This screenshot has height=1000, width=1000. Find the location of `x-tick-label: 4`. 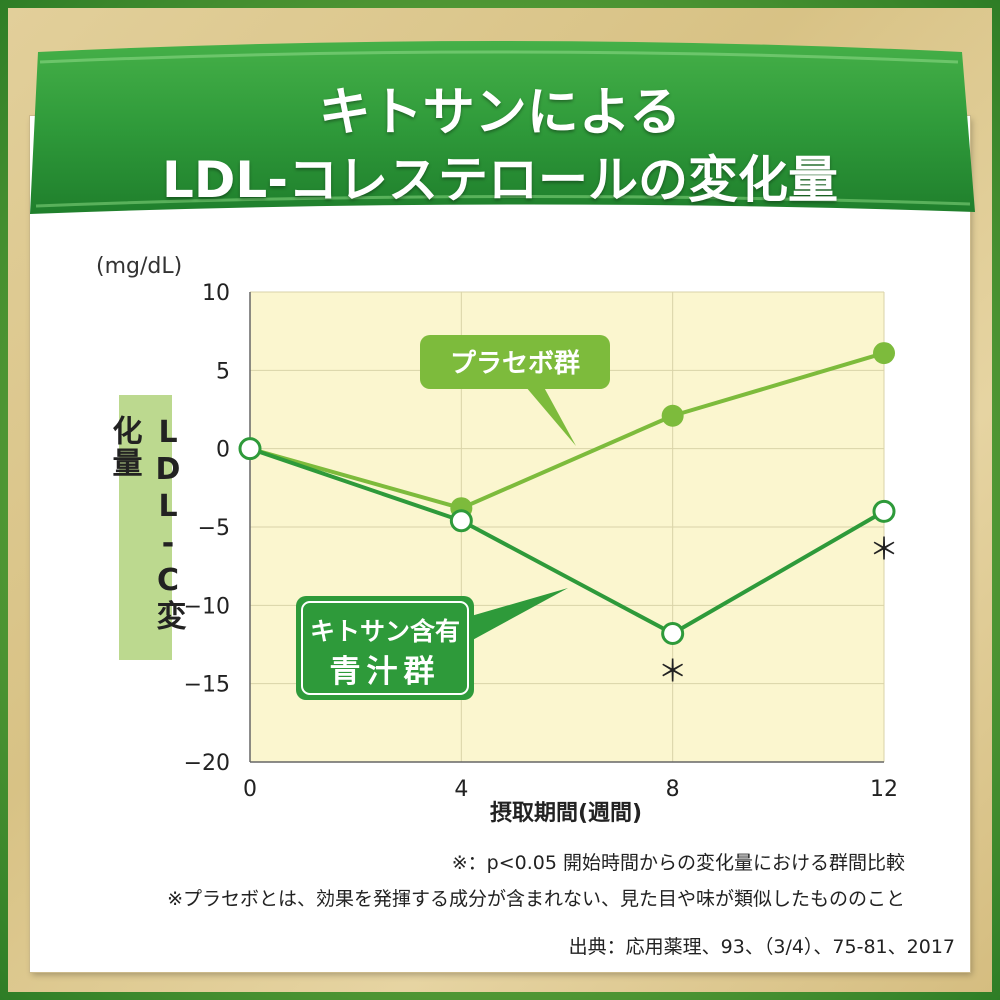

x-tick-label: 4 is located at coordinates (461, 789).